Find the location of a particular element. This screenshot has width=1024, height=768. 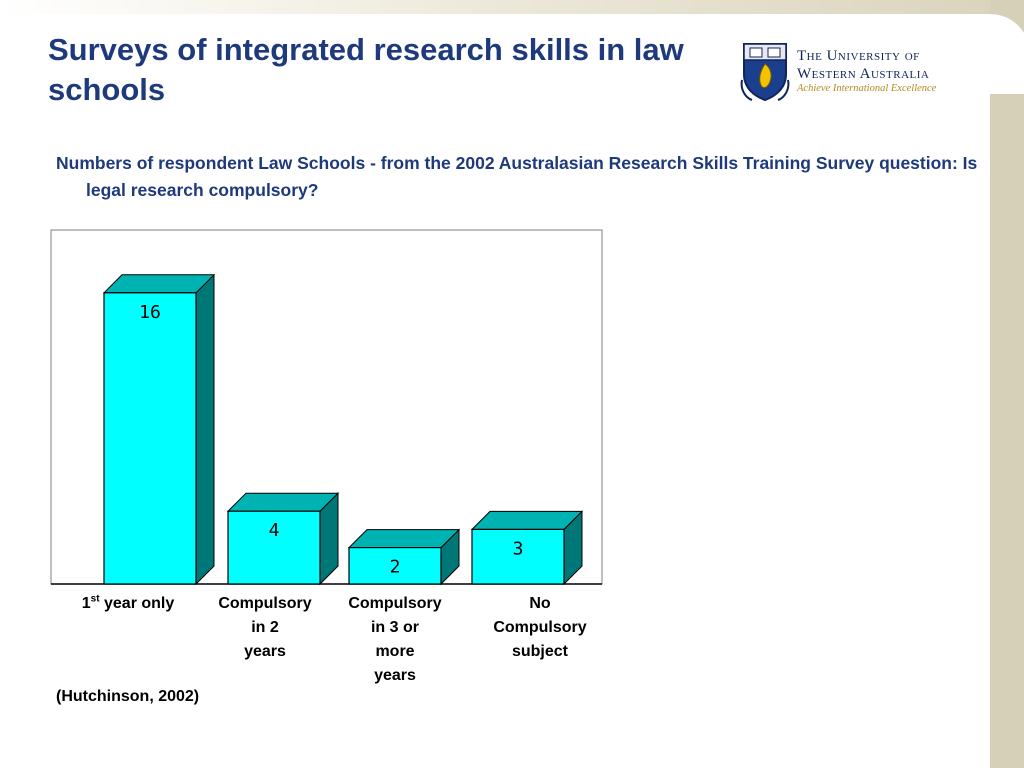

category-label-compulsory-3-years: Compulsory in 3 or more years is located at coordinates (395, 640).